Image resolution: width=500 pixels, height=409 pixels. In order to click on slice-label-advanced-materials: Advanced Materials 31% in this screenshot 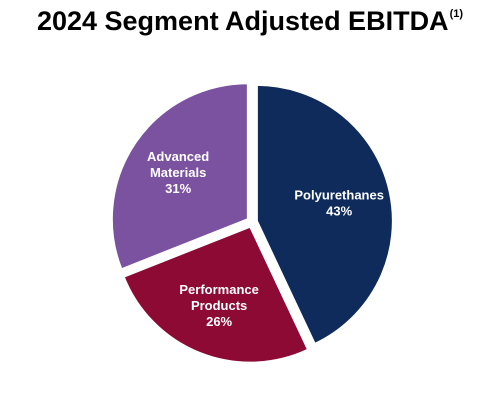, I will do `click(178, 172)`.